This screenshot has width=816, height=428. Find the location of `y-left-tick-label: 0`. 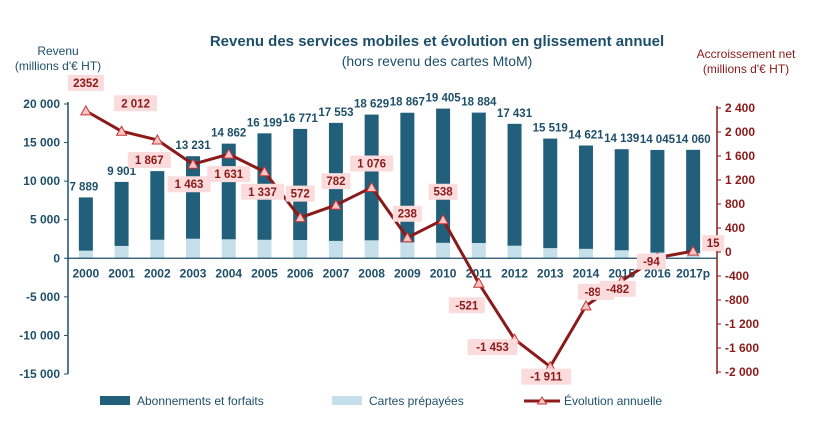

y-left-tick-label: 0 is located at coordinates (56, 258).